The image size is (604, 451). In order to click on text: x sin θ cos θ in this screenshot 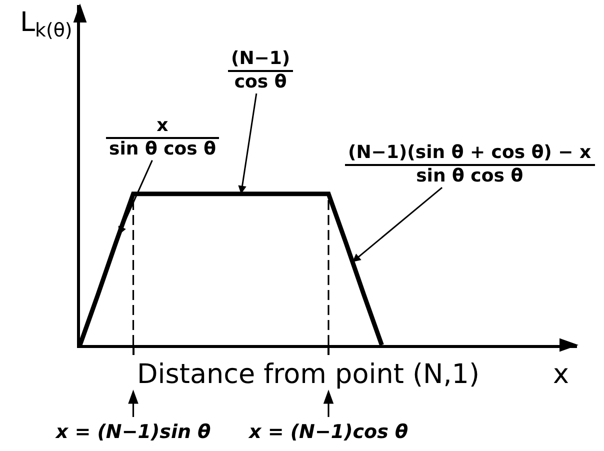, I will do `click(162, 137)`.